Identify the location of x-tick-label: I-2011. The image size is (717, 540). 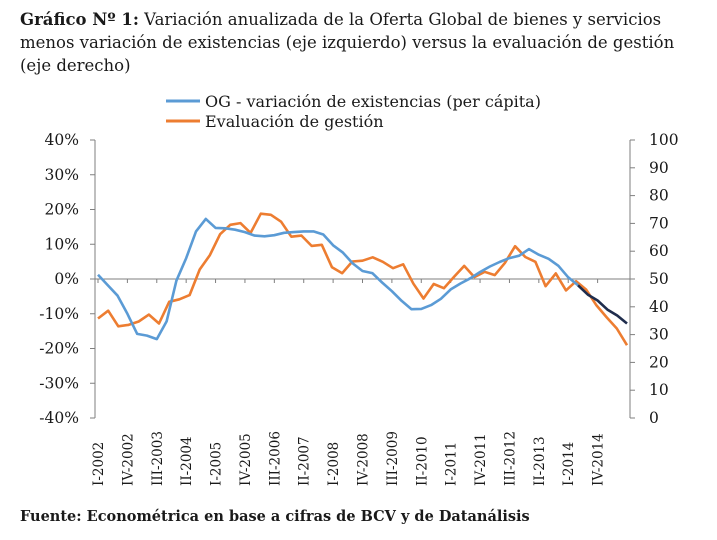
(452, 464).